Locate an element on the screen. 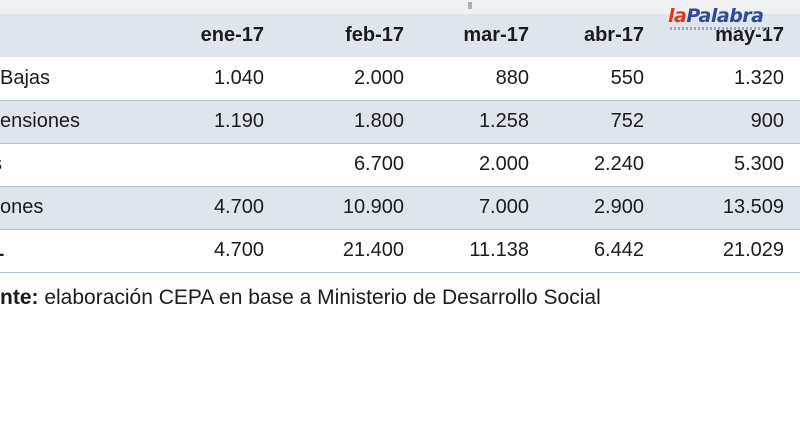  table-cell: 752 is located at coordinates (627, 121).